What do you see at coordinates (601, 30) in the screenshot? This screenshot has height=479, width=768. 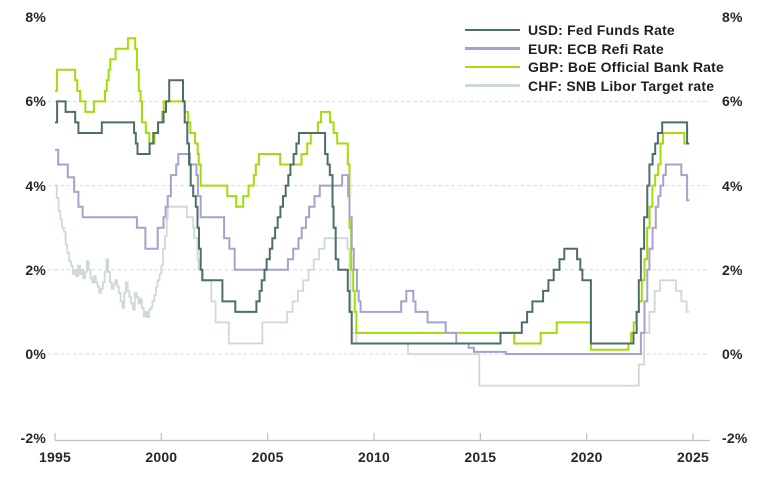 I see `legend-label-usd: USD: Fed Funds Rate` at bounding box center [601, 30].